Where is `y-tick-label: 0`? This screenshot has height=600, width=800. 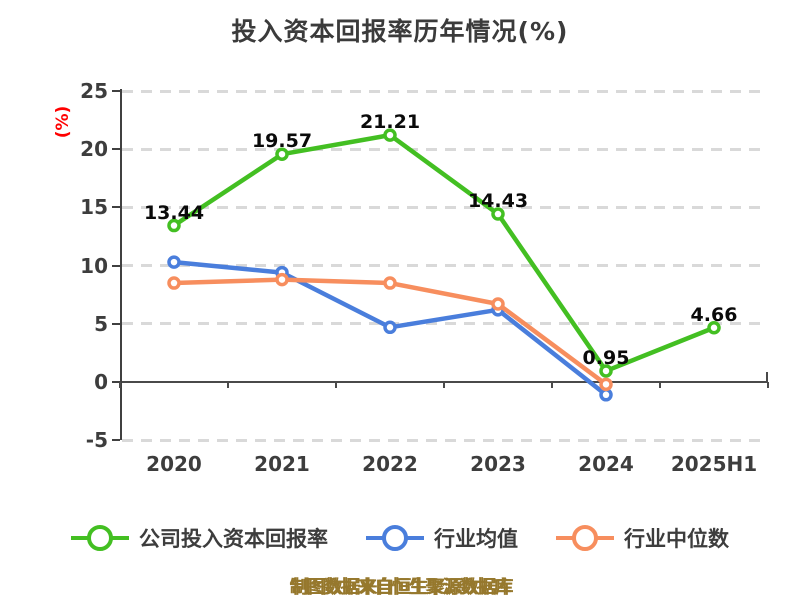
y-tick-label: 0 is located at coordinates (101, 382).